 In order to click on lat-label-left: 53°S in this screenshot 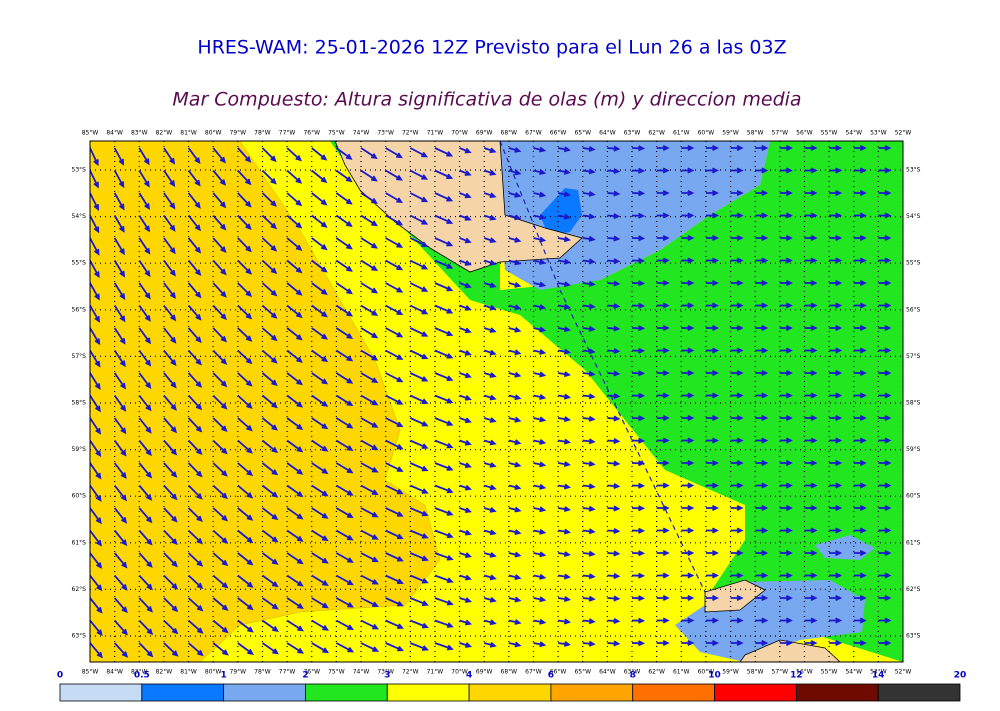, I will do `click(79, 170)`.